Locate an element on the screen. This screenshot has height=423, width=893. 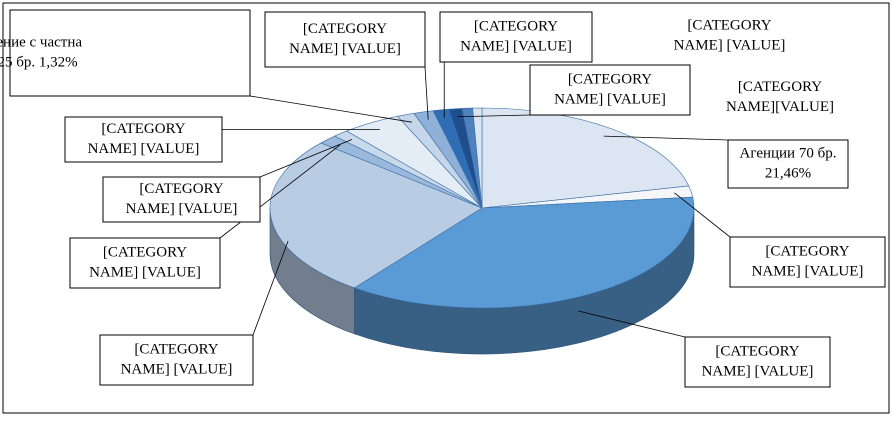
data-label: 21,46% is located at coordinates (788, 173).